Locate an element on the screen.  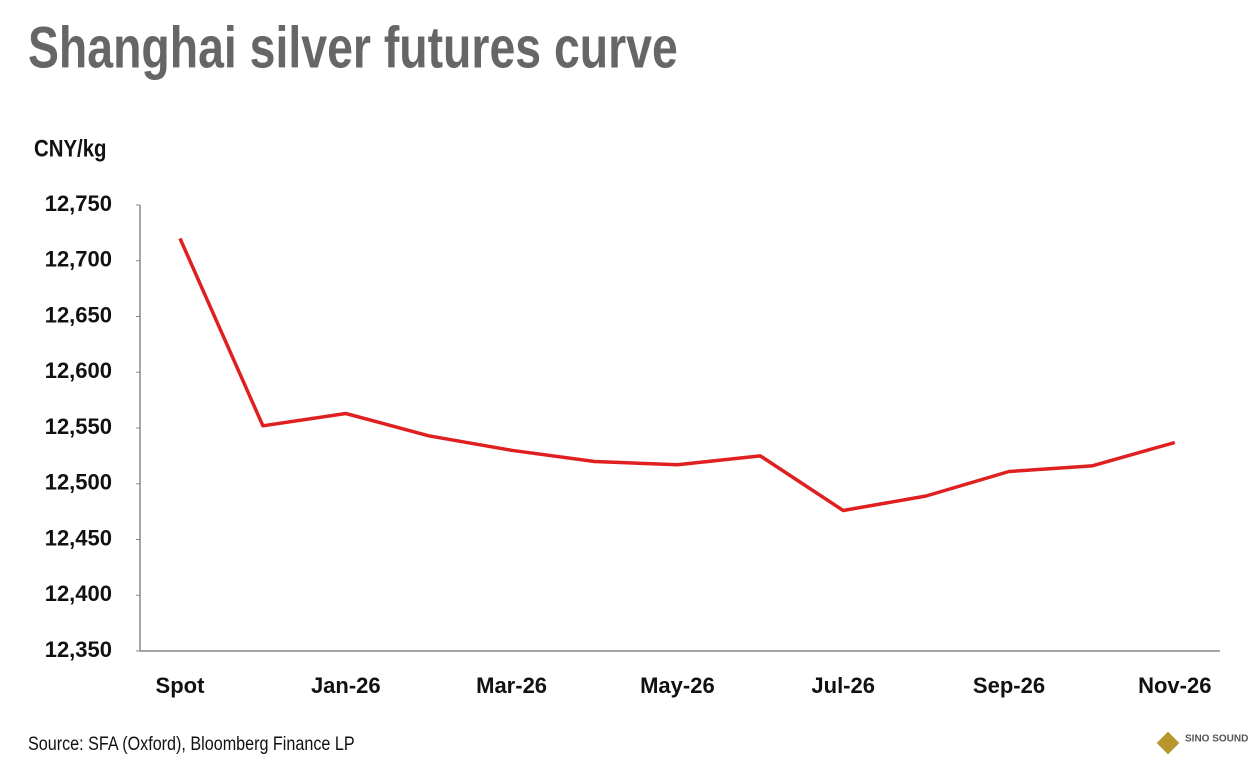
y-tick-label: 12,750 is located at coordinates (78, 203).